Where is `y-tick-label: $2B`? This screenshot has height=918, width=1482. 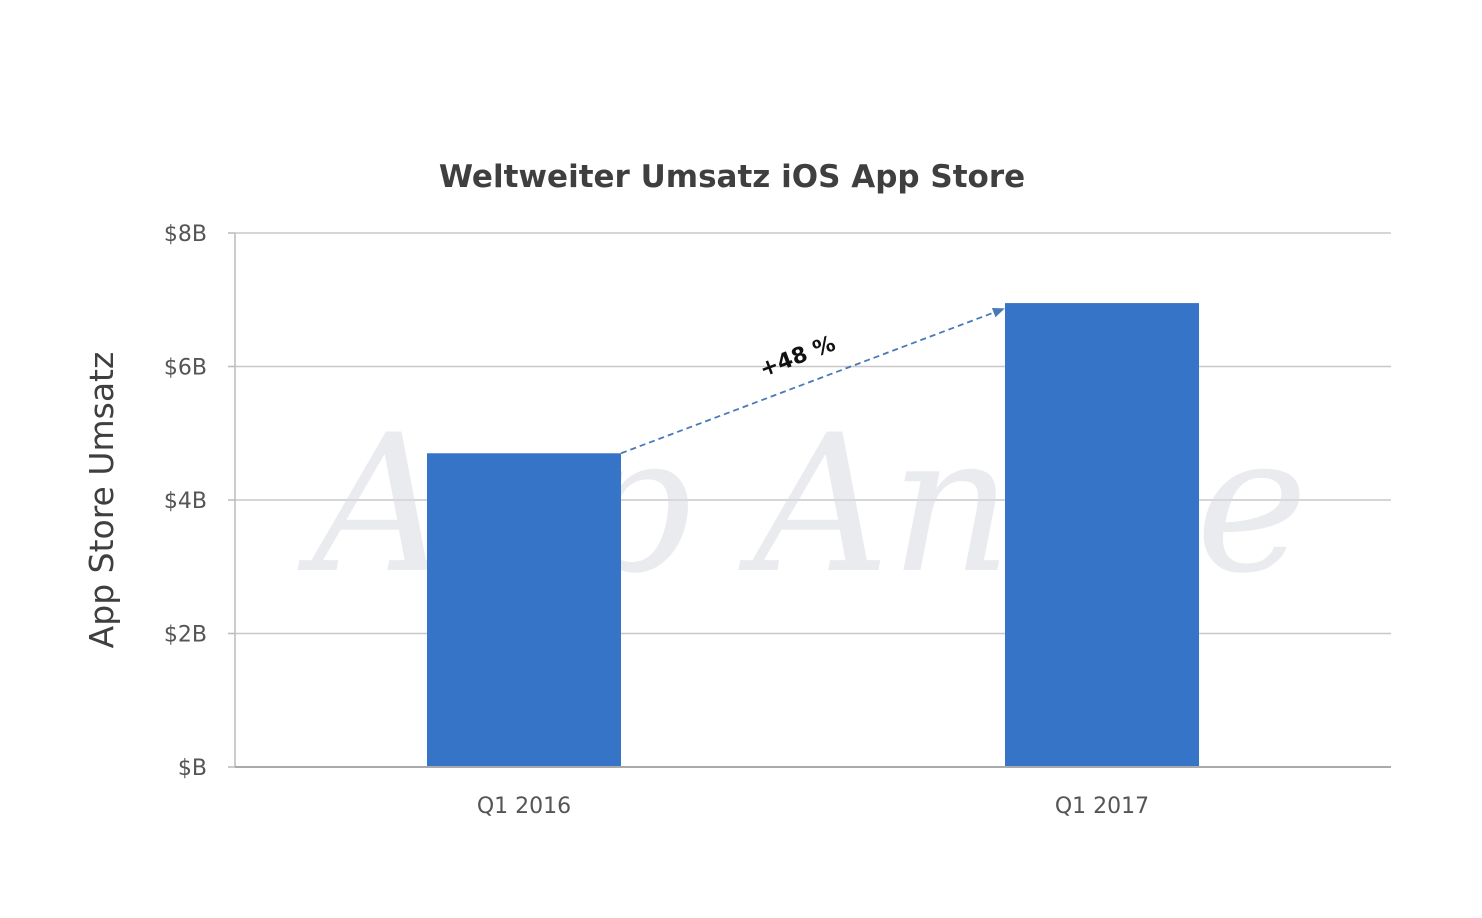
y-tick-label: $2B is located at coordinates (185, 635).